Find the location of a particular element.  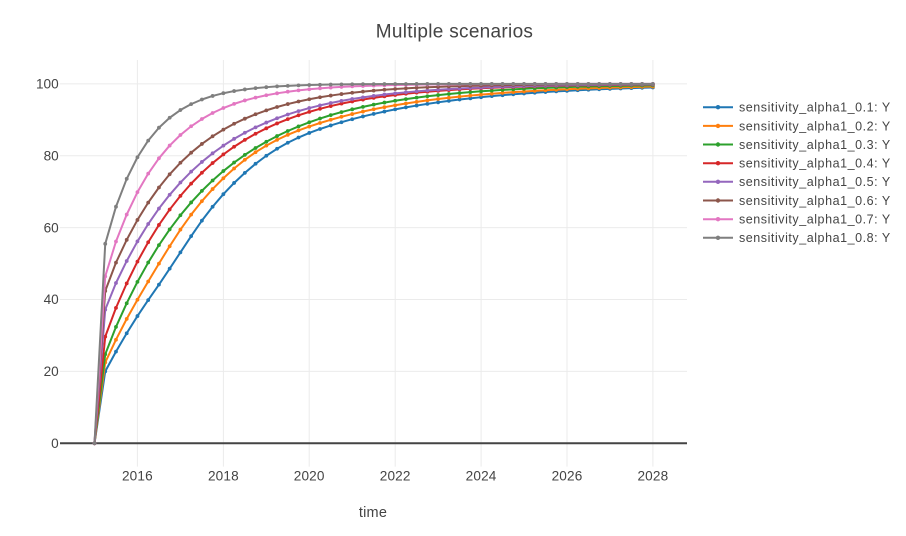

svg-text: 80 is located at coordinates (52, 155).